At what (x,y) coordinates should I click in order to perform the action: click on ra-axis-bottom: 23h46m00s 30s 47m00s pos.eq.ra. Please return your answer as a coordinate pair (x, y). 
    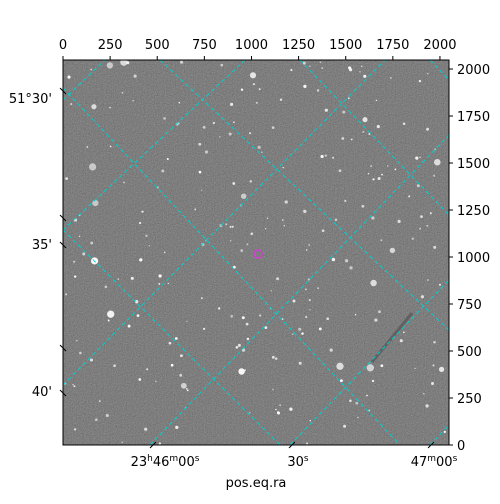
    Looking at the image, I should click on (294, 466).